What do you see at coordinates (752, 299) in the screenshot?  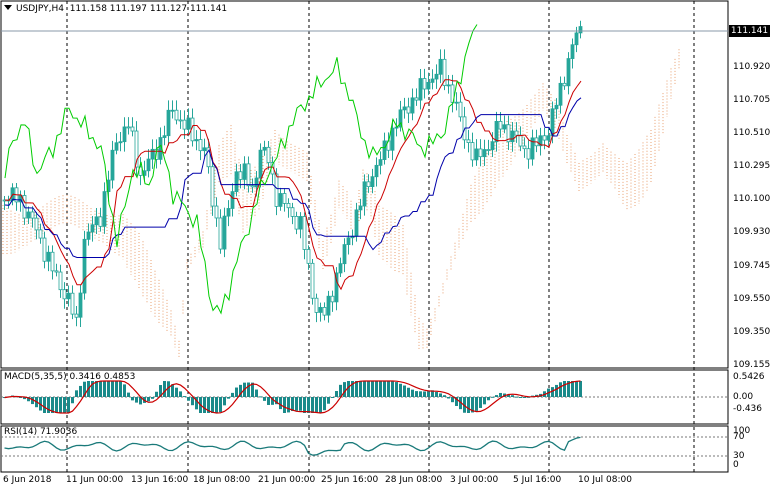 I see `price-axis-label: 109.550` at bounding box center [752, 299].